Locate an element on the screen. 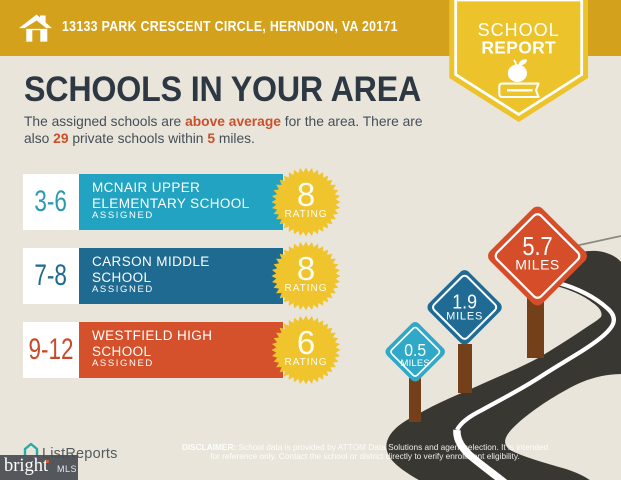  svg-text: REPORT is located at coordinates (518, 48).